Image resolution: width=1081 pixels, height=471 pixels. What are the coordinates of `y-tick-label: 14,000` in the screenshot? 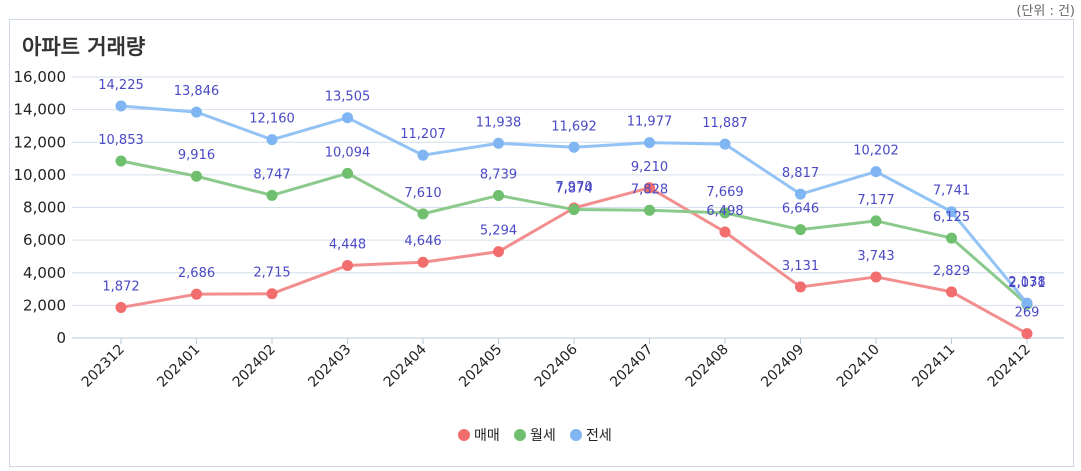 It's located at (40, 110).